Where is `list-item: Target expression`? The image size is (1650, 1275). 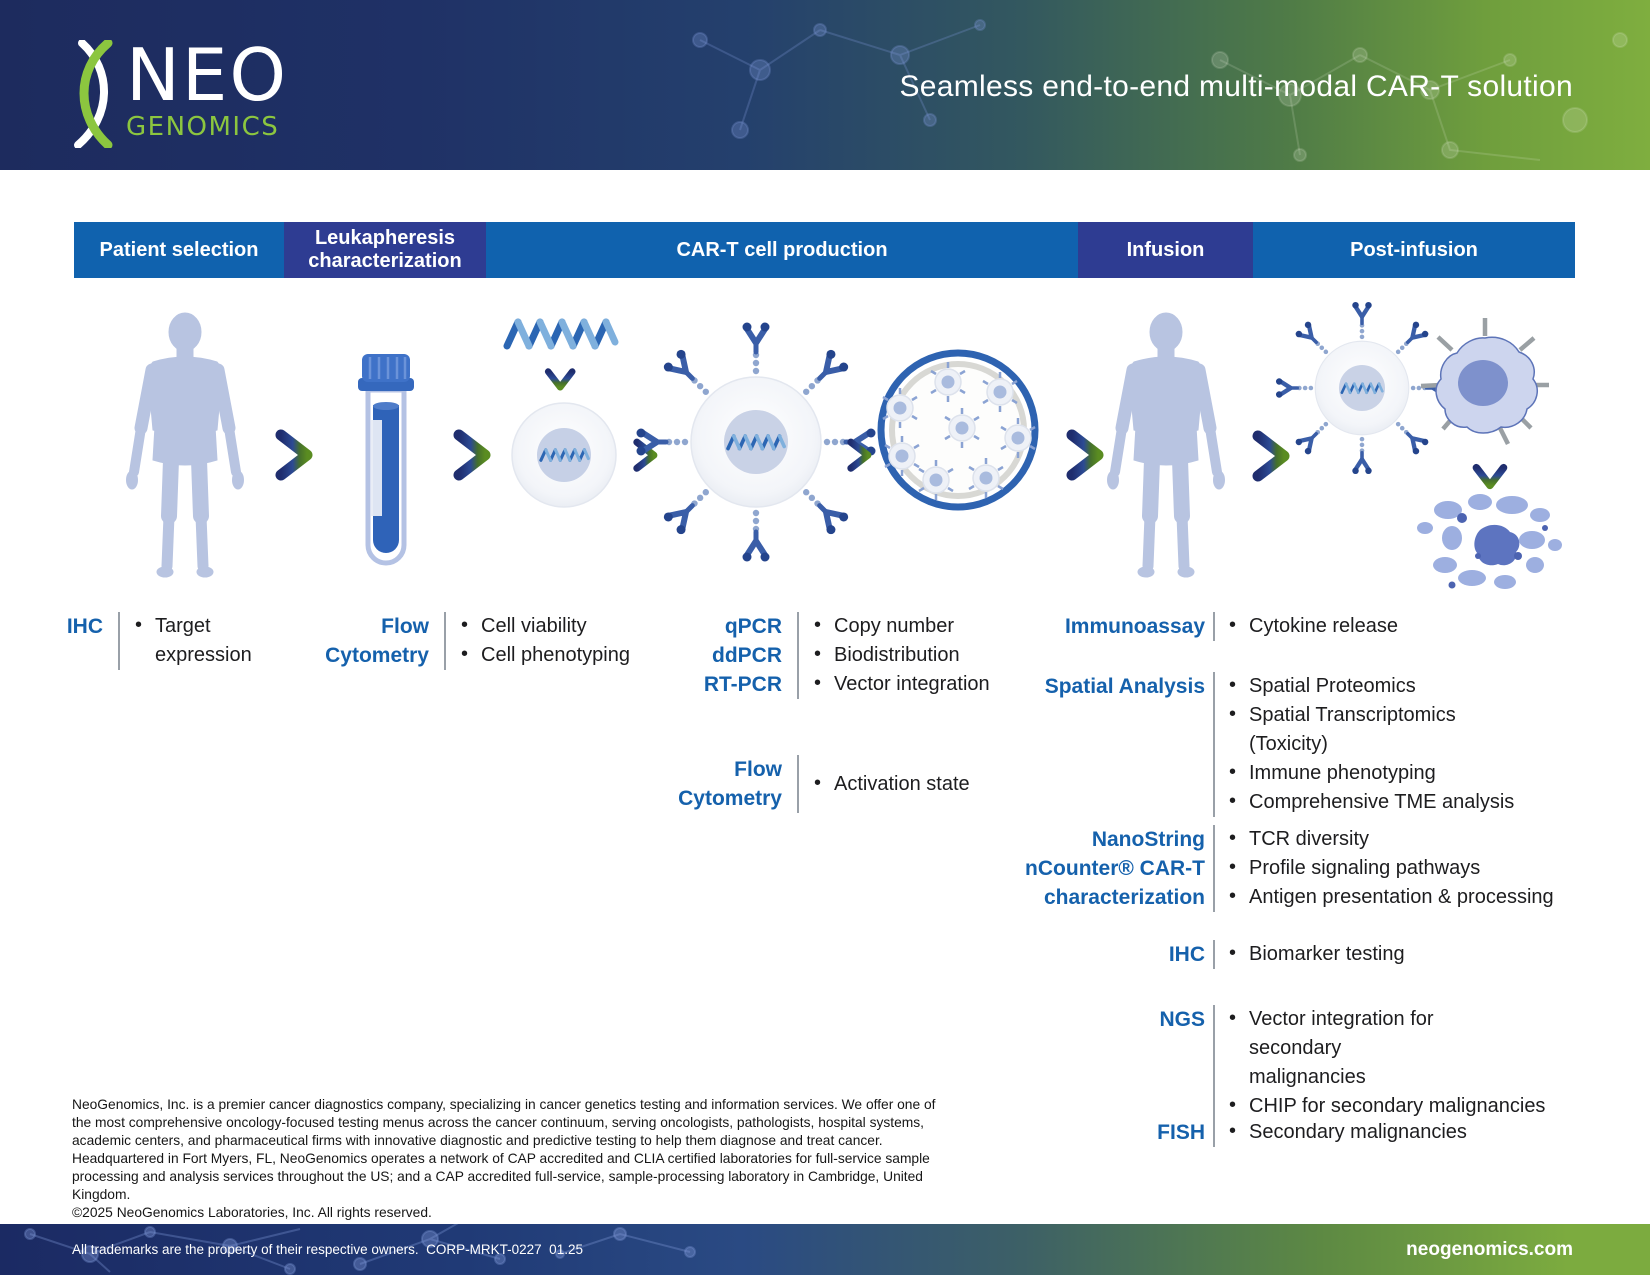
list-item: Target expression is located at coordinates (192, 640).